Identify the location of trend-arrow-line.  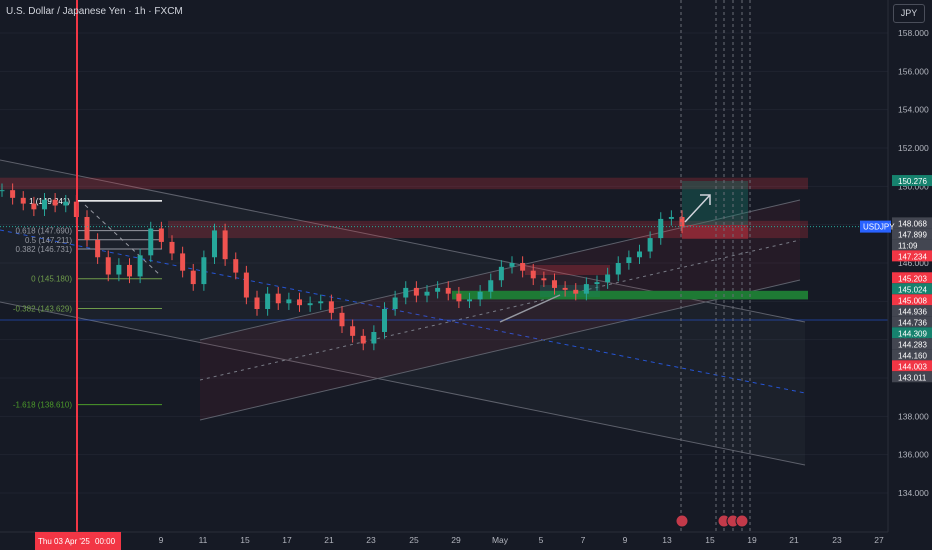
(530, 308).